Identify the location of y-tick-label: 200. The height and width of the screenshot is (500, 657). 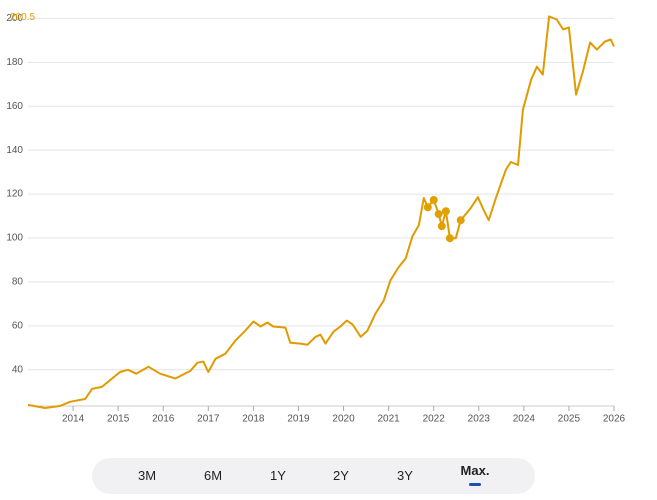
(14, 18).